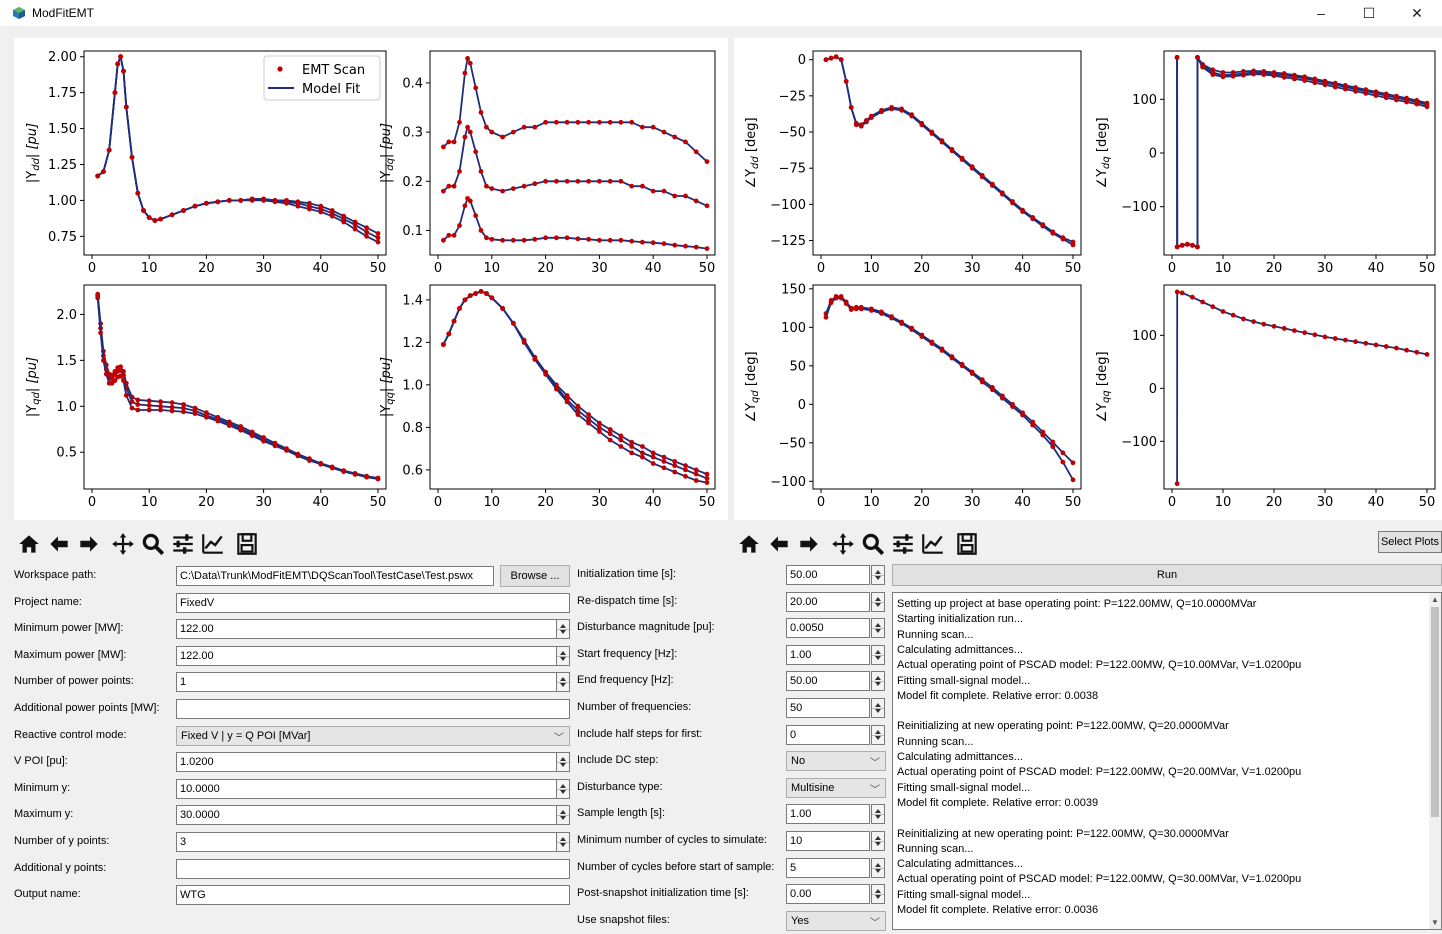 Image resolution: width=1442 pixels, height=934 pixels. Describe the element at coordinates (563, 815) in the screenshot. I see `max-y-spinner` at that location.